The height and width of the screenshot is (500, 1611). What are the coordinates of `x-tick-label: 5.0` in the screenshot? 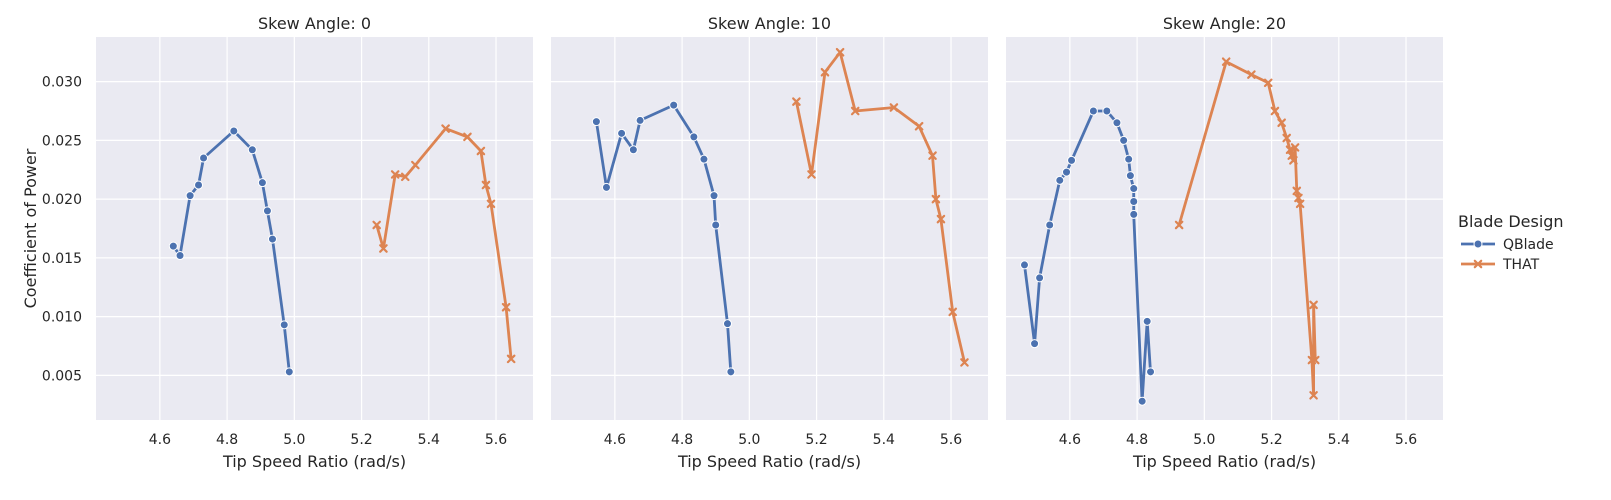 It's located at (1204, 440).